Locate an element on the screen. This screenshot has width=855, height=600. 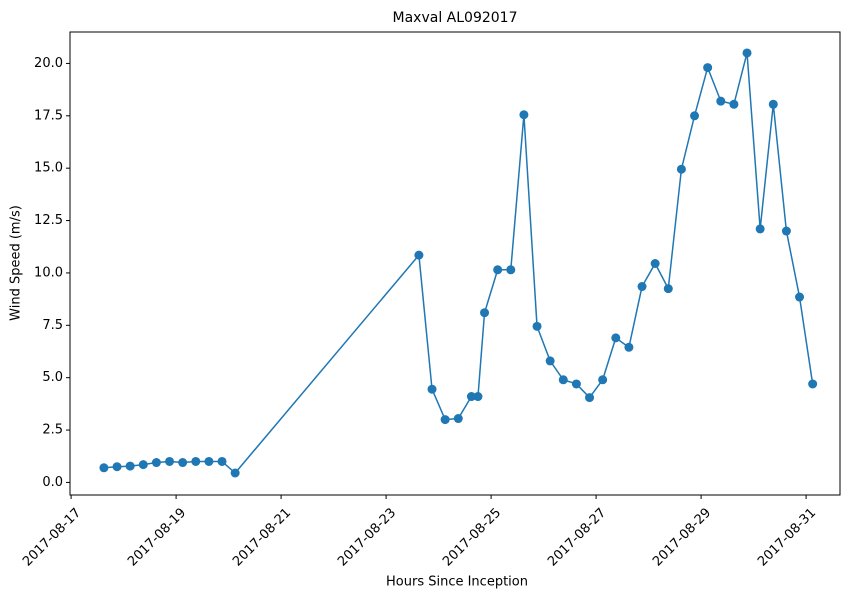
y-tick-label: 0.0 is located at coordinates (52, 482).